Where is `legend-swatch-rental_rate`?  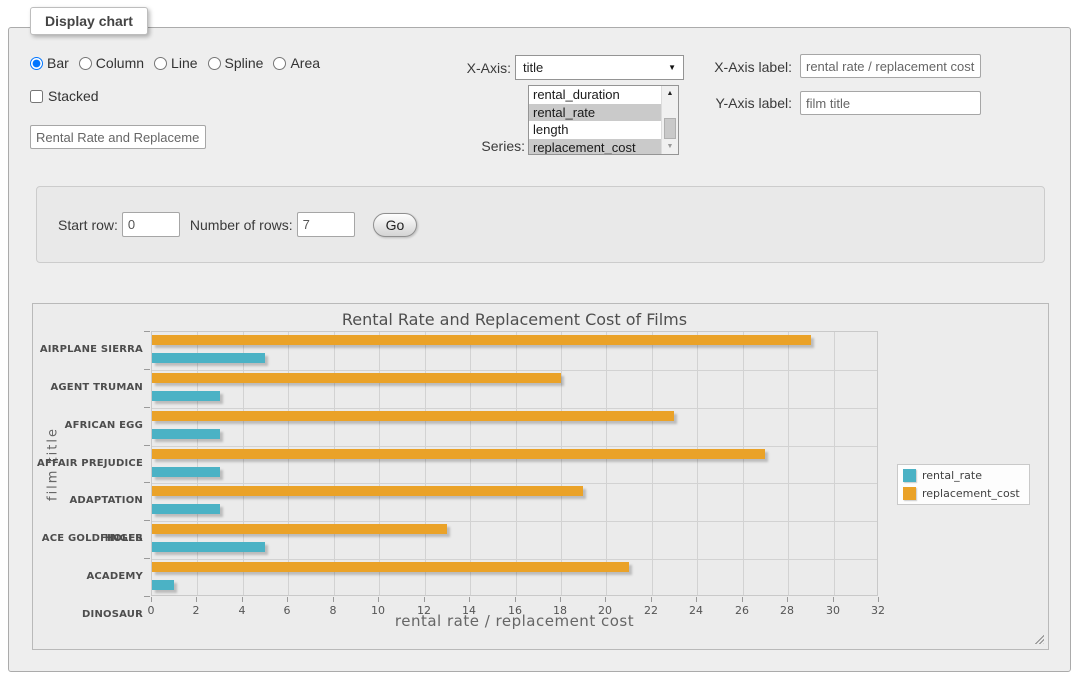
legend-swatch-rental_rate is located at coordinates (909, 475).